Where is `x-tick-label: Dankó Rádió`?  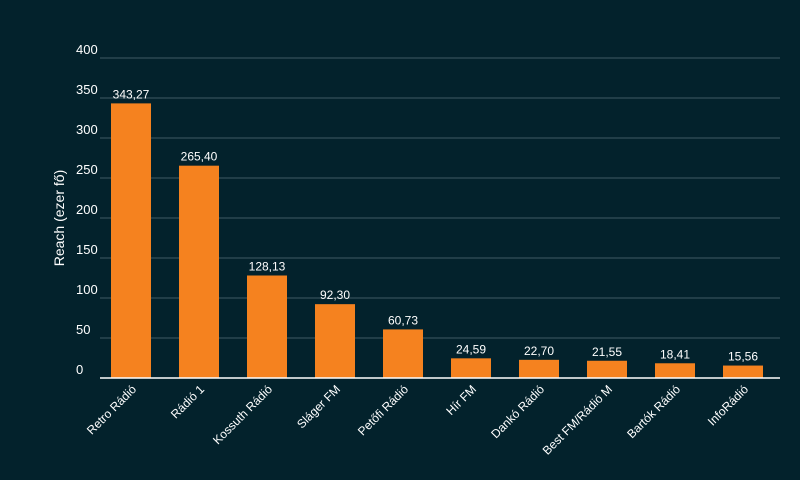
x-tick-label: Dankó Rádió is located at coordinates (517, 411).